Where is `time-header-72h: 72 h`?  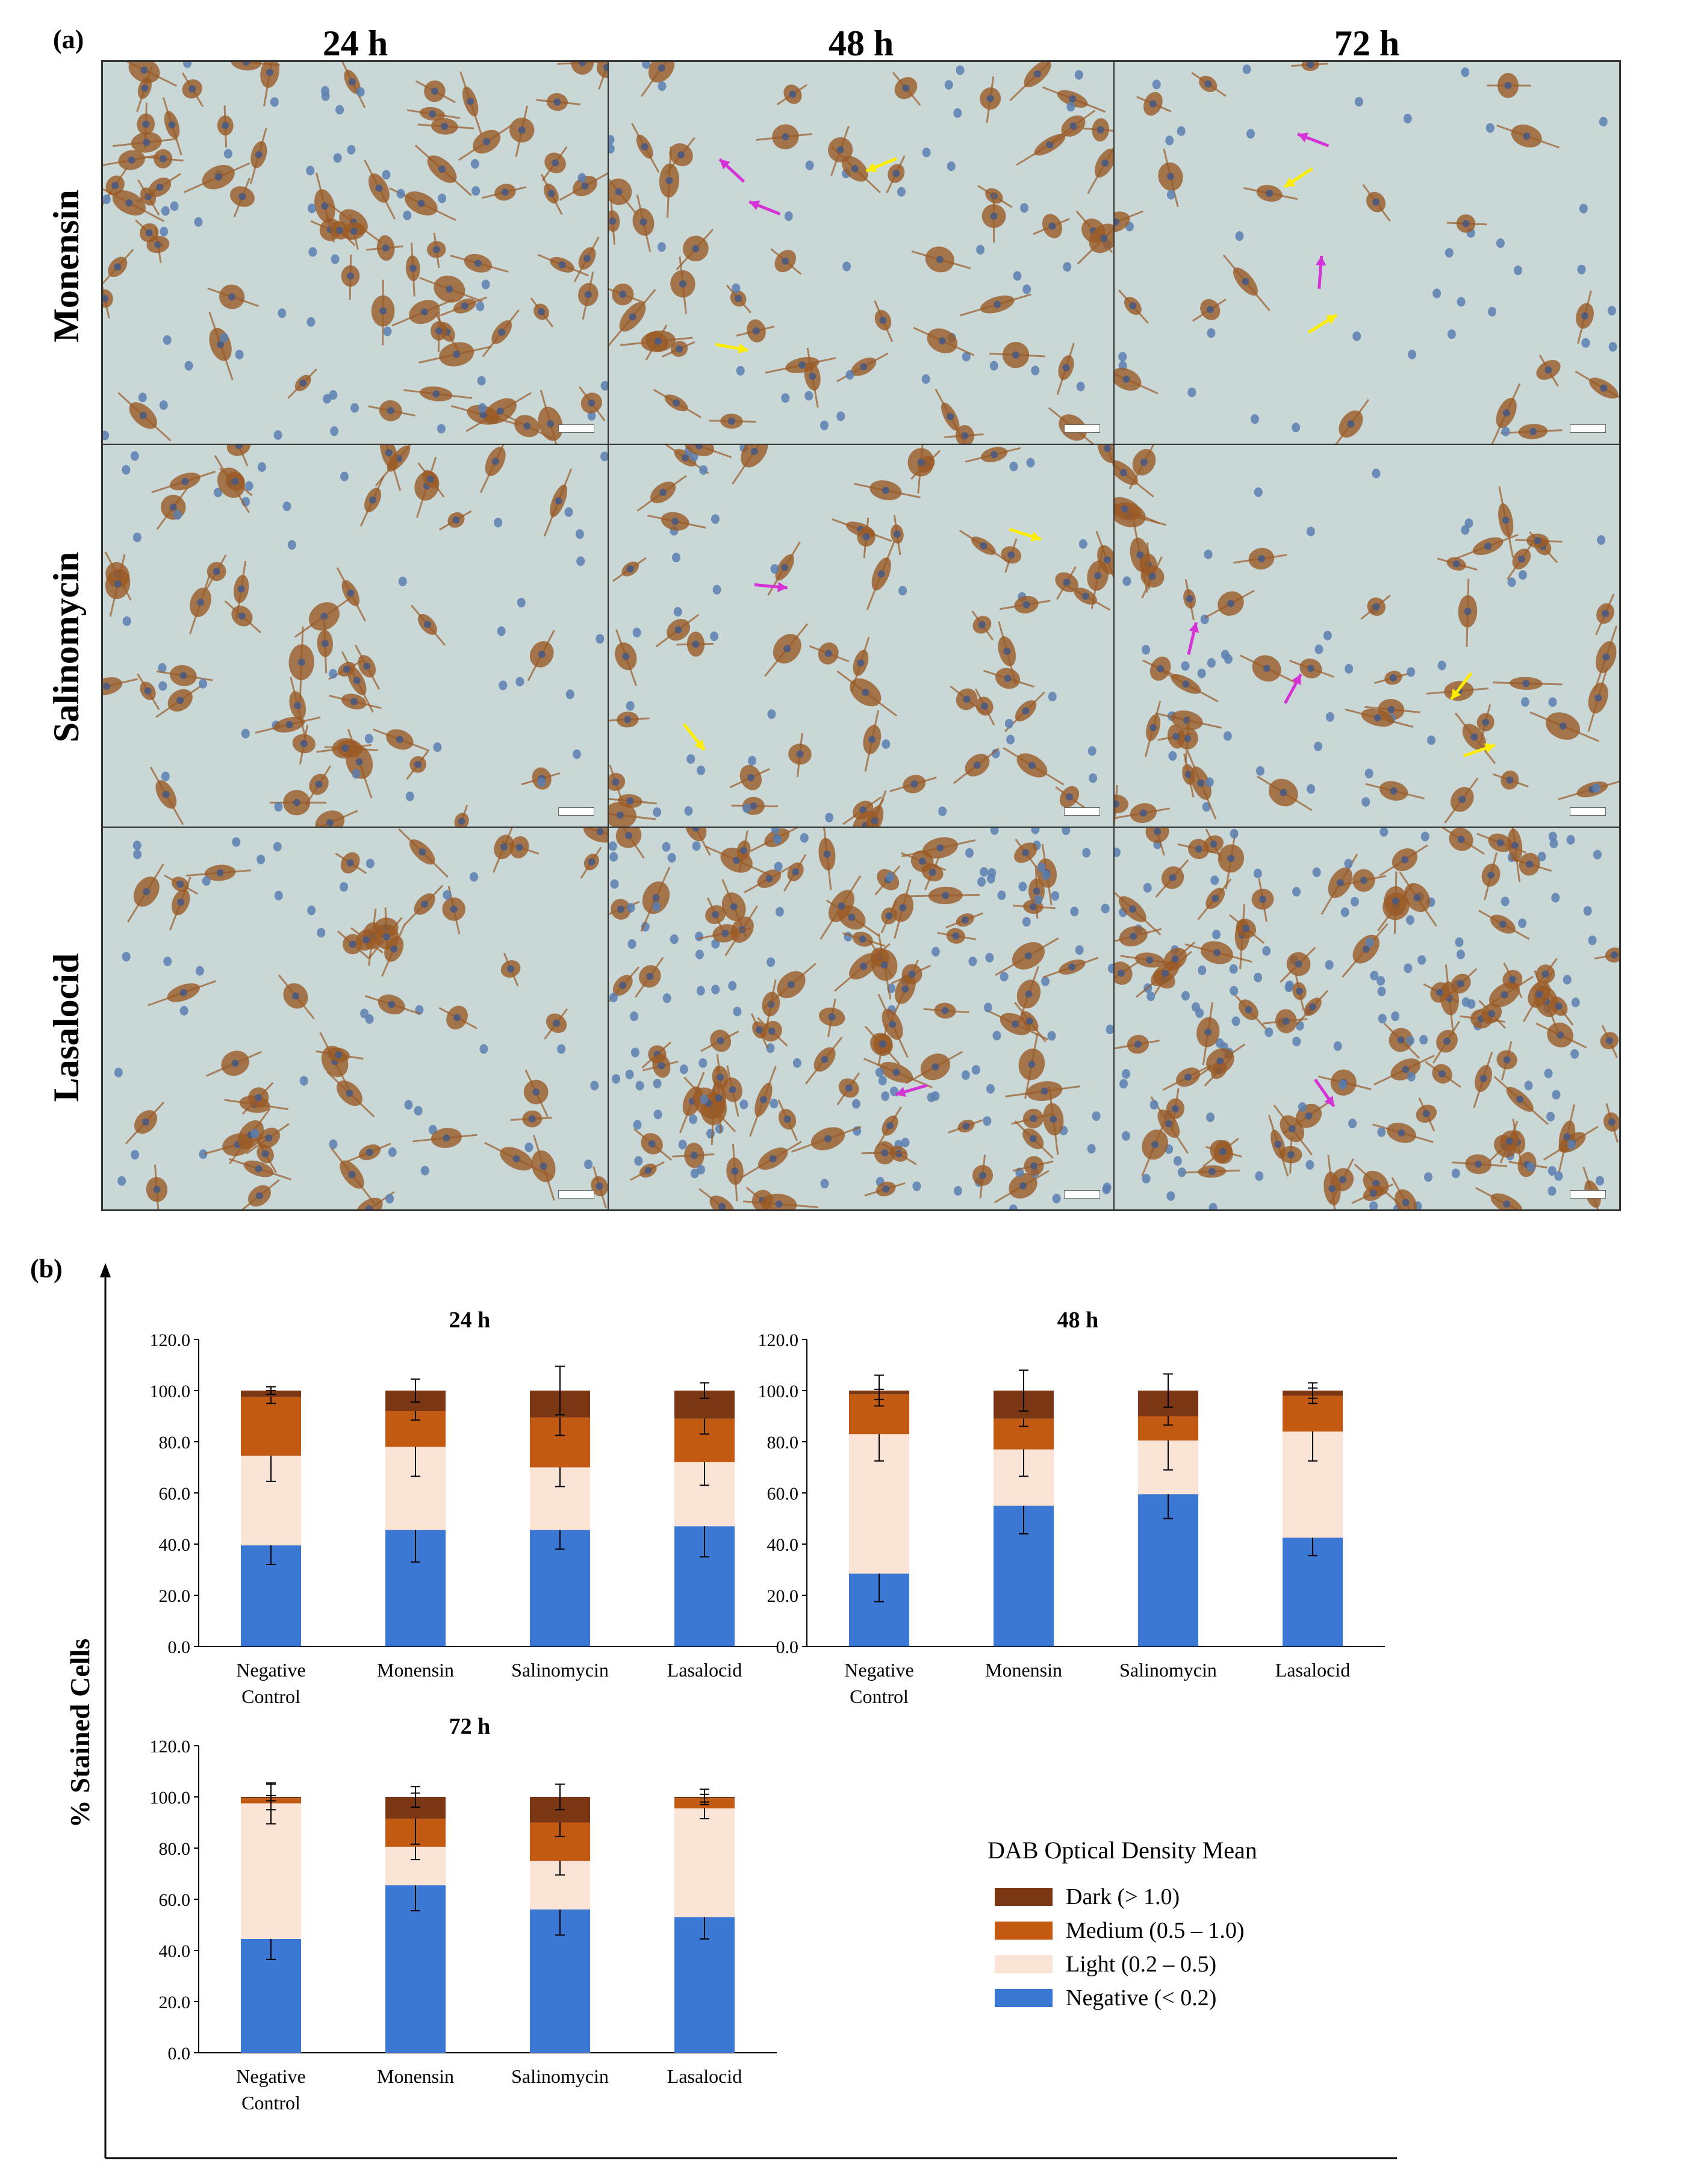 time-header-72h: 72 h is located at coordinates (1367, 43).